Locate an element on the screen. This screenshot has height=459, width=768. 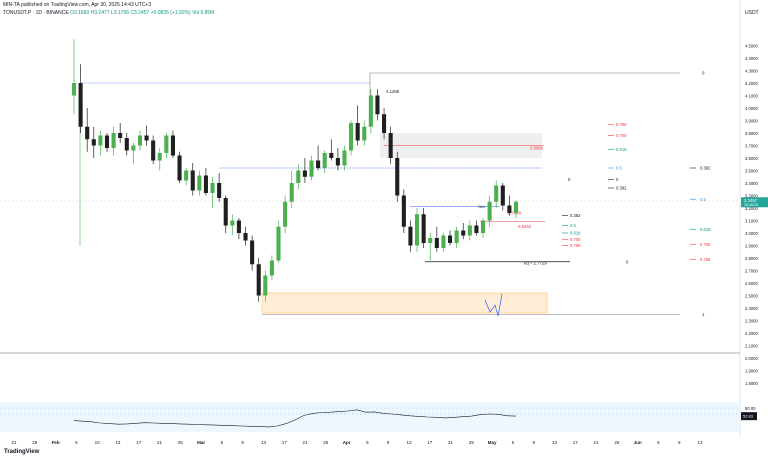
fib-mid-label: 0.382 is located at coordinates (575, 215).